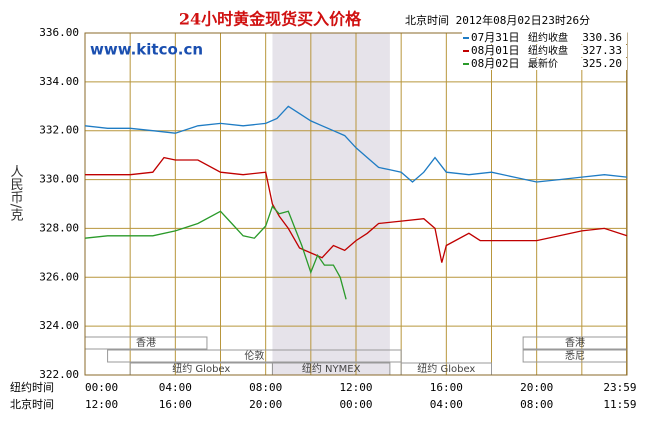  Describe the element at coordinates (331, 204) in the screenshot. I see `session-shade` at that location.